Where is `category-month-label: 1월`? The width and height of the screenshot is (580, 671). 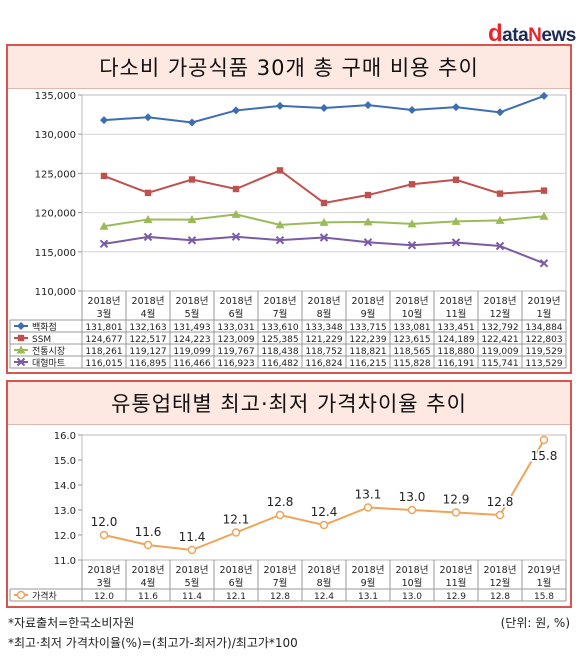 category-month-label: 1월 is located at coordinates (544, 583).